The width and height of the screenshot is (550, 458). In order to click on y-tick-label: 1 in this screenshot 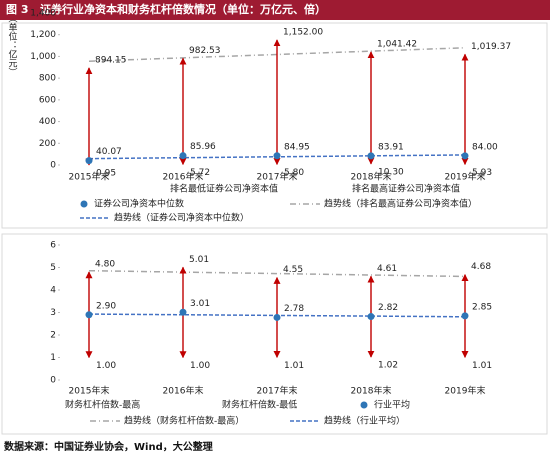, I will do `click(53, 358)`.